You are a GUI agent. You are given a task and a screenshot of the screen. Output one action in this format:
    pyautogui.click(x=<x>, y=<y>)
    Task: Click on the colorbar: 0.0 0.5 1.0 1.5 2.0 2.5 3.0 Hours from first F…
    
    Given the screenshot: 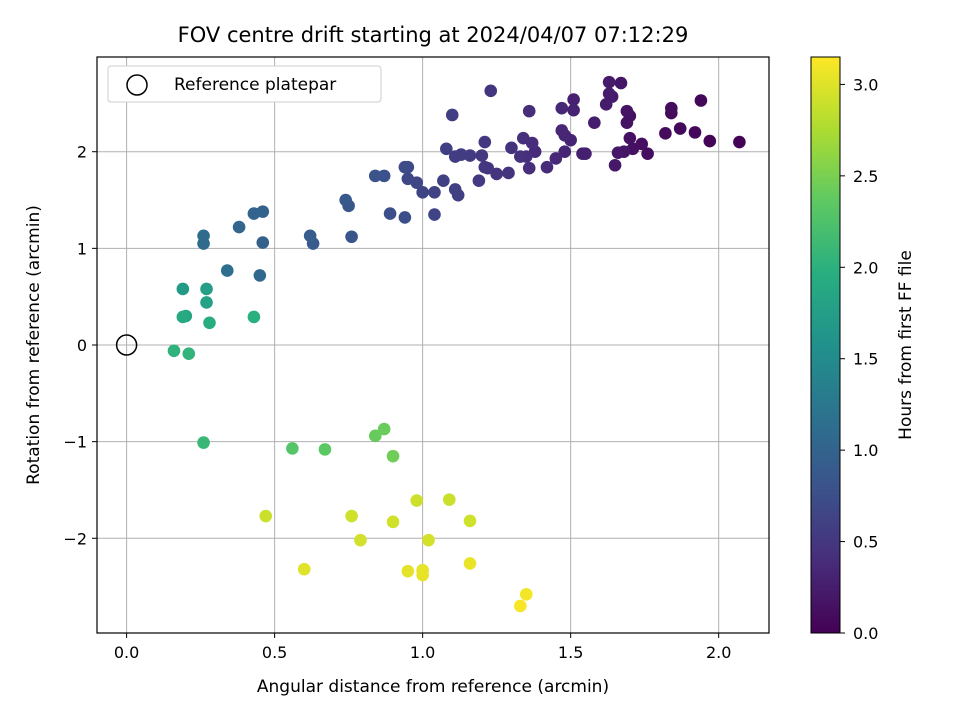 What is the action you would take?
    pyautogui.click(x=863, y=349)
    